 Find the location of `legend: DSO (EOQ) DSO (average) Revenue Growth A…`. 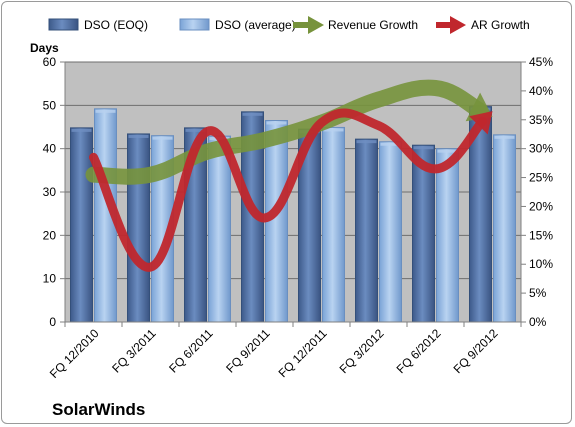

legend: DSO (EOQ) DSO (average) Revenue Growth A… is located at coordinates (289, 25).